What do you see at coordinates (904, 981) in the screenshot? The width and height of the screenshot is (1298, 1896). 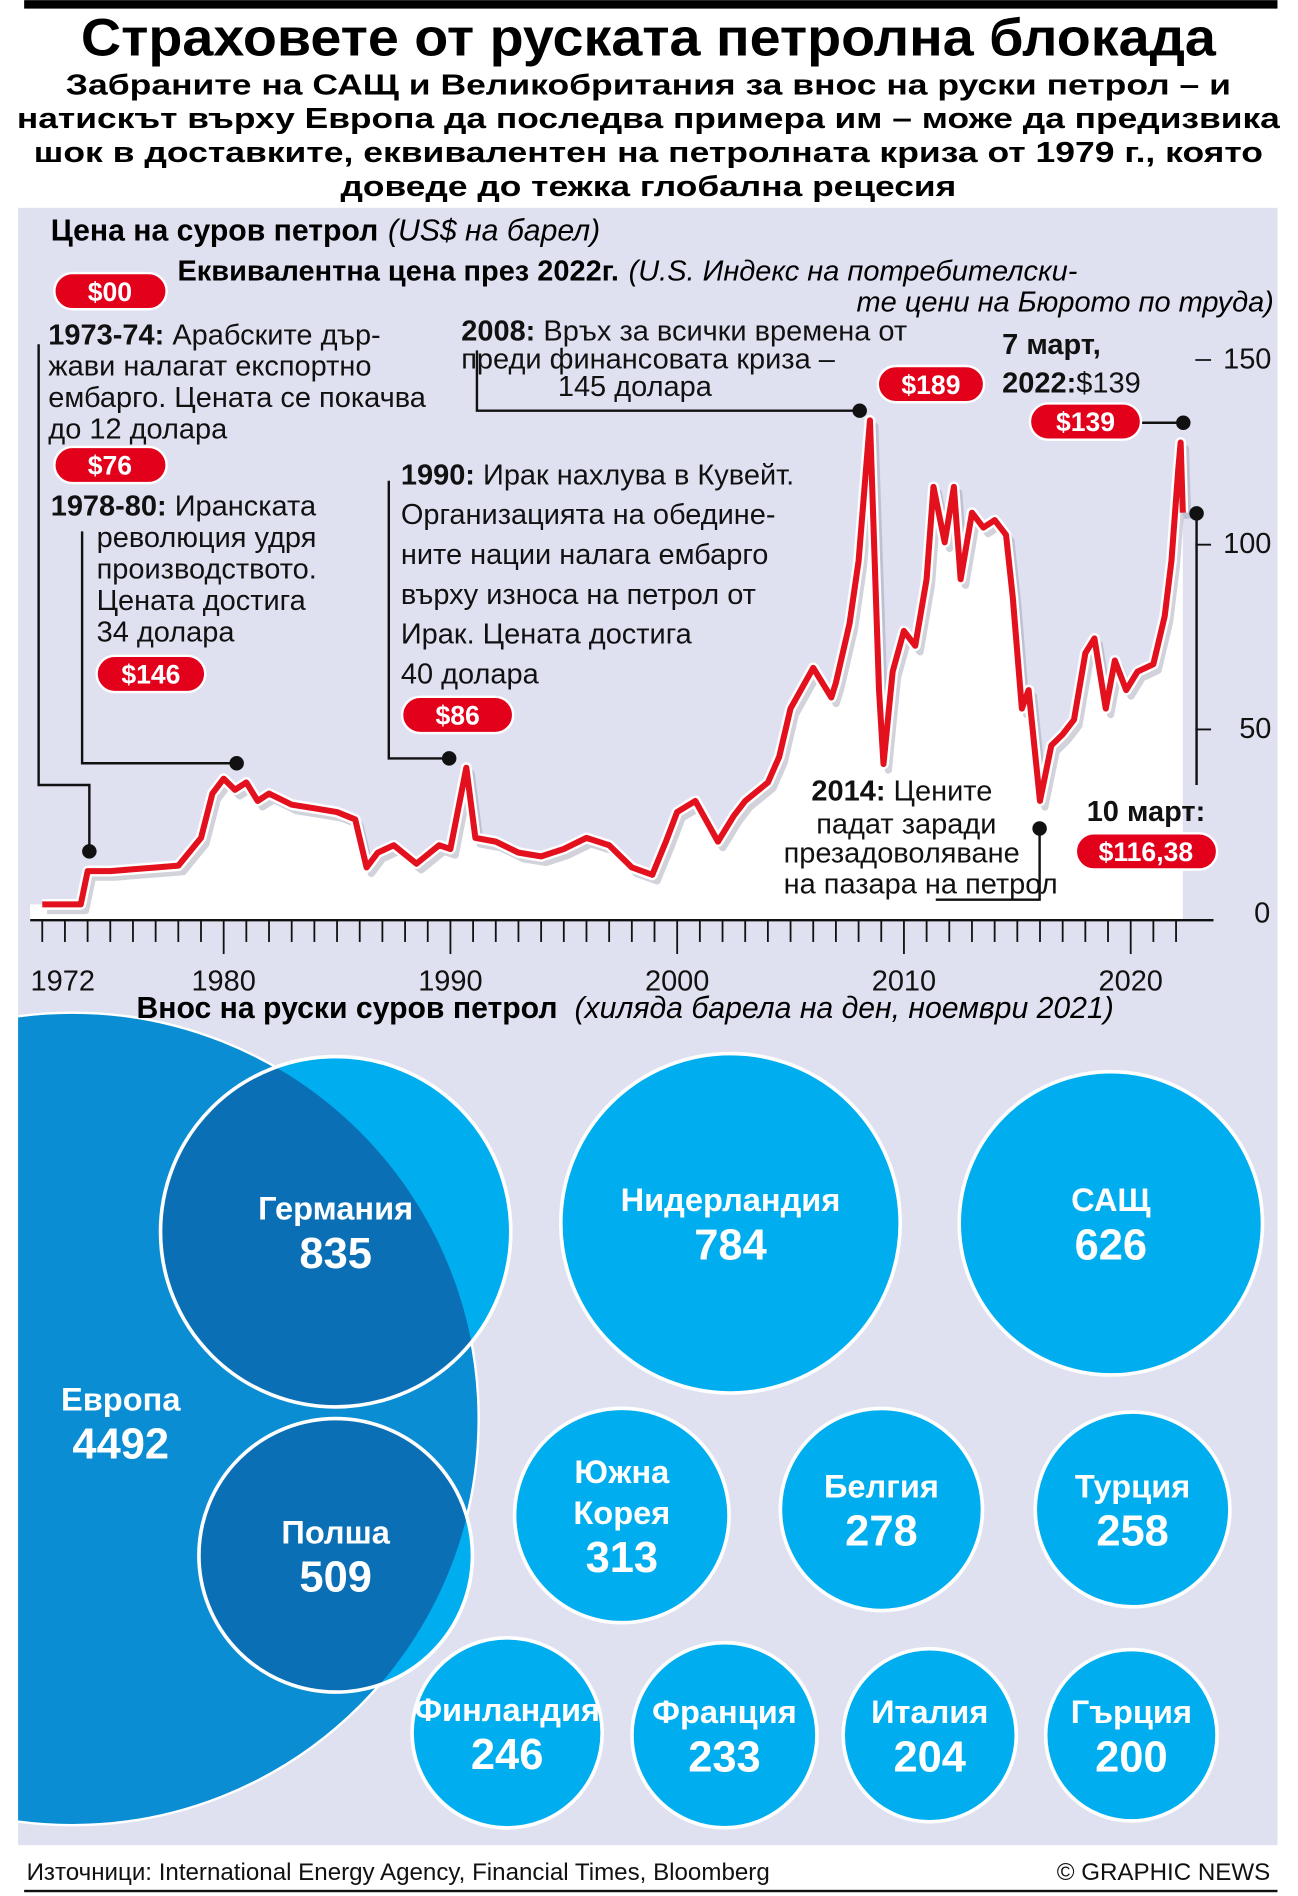 I see `x-tick-label: 2010` at bounding box center [904, 981].